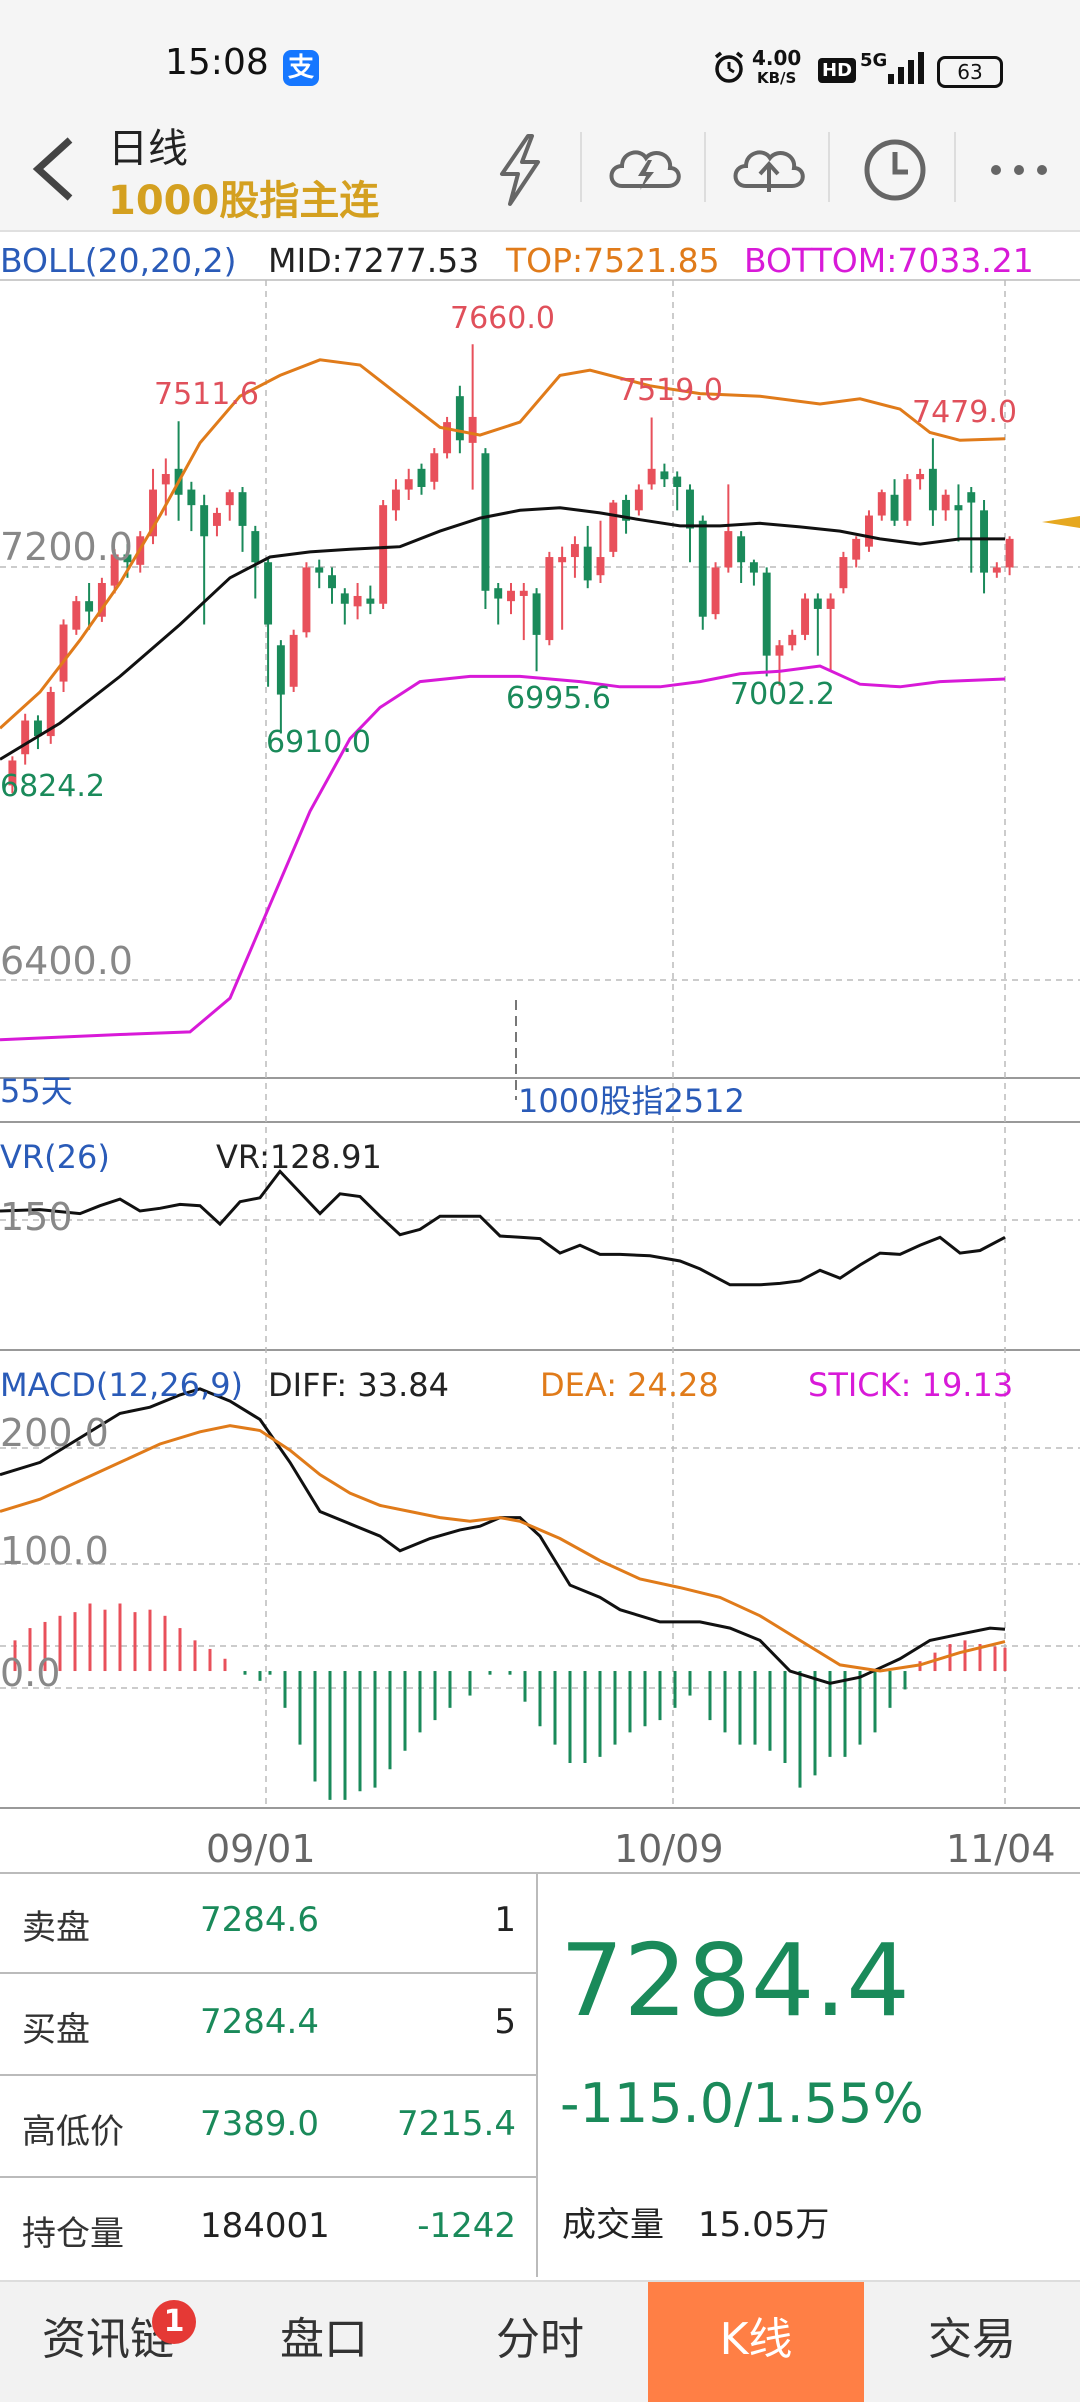 Image resolution: width=1080 pixels, height=2402 pixels. Describe the element at coordinates (906, 68) in the screenshot. I see `signal-icon` at that location.